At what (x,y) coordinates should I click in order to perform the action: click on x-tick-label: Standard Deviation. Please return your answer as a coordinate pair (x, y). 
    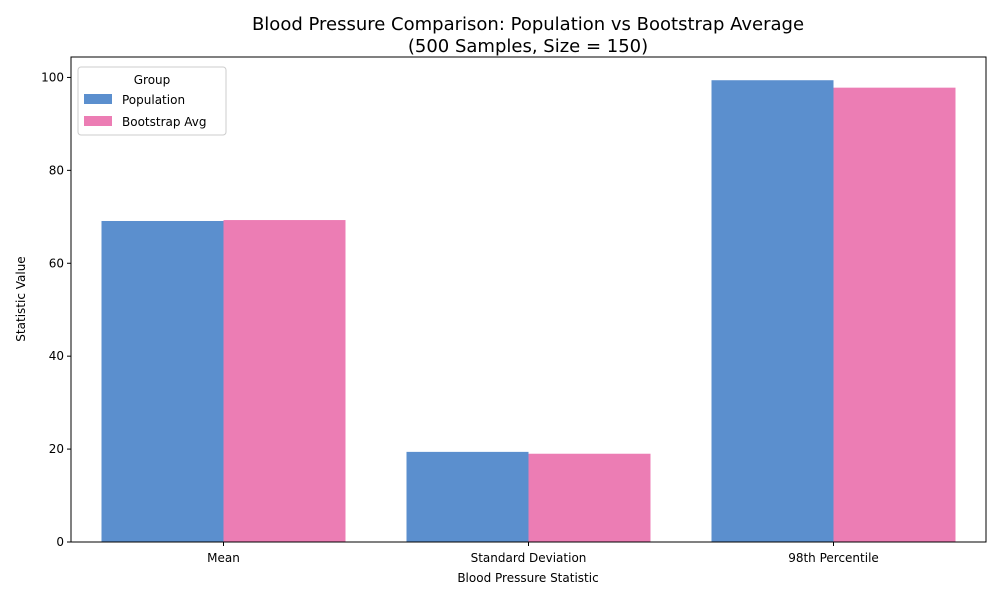
    Looking at the image, I should click on (529, 558).